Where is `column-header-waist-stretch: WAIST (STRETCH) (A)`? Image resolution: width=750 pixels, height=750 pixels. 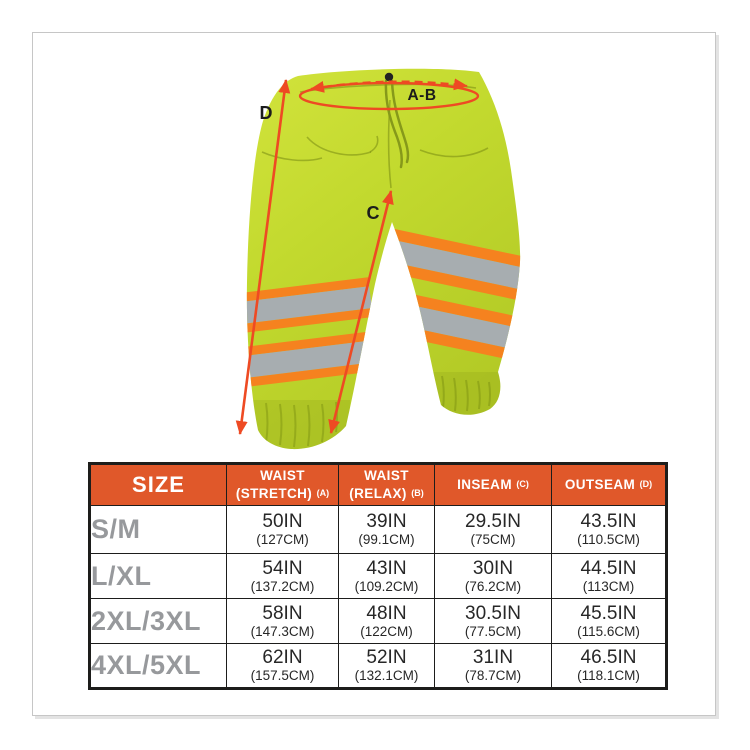
column-header-waist-stretch: WAIST (STRETCH) (A) is located at coordinates (282, 484).